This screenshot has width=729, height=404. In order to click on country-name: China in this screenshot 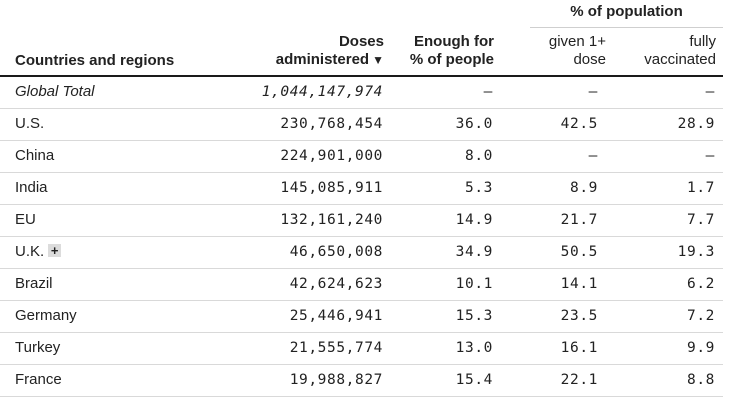, I will do `click(34, 156)`.